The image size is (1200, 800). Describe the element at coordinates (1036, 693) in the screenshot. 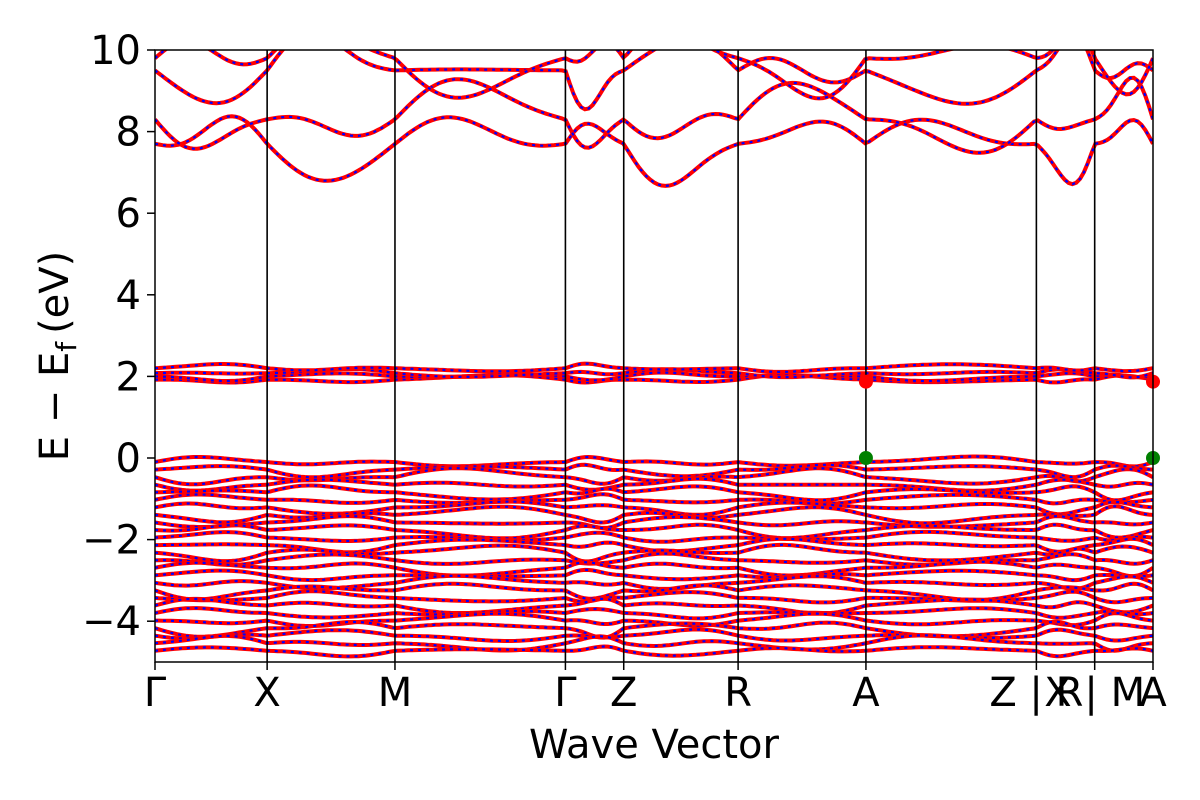

I see `x-tick-label: Z | R` at that location.